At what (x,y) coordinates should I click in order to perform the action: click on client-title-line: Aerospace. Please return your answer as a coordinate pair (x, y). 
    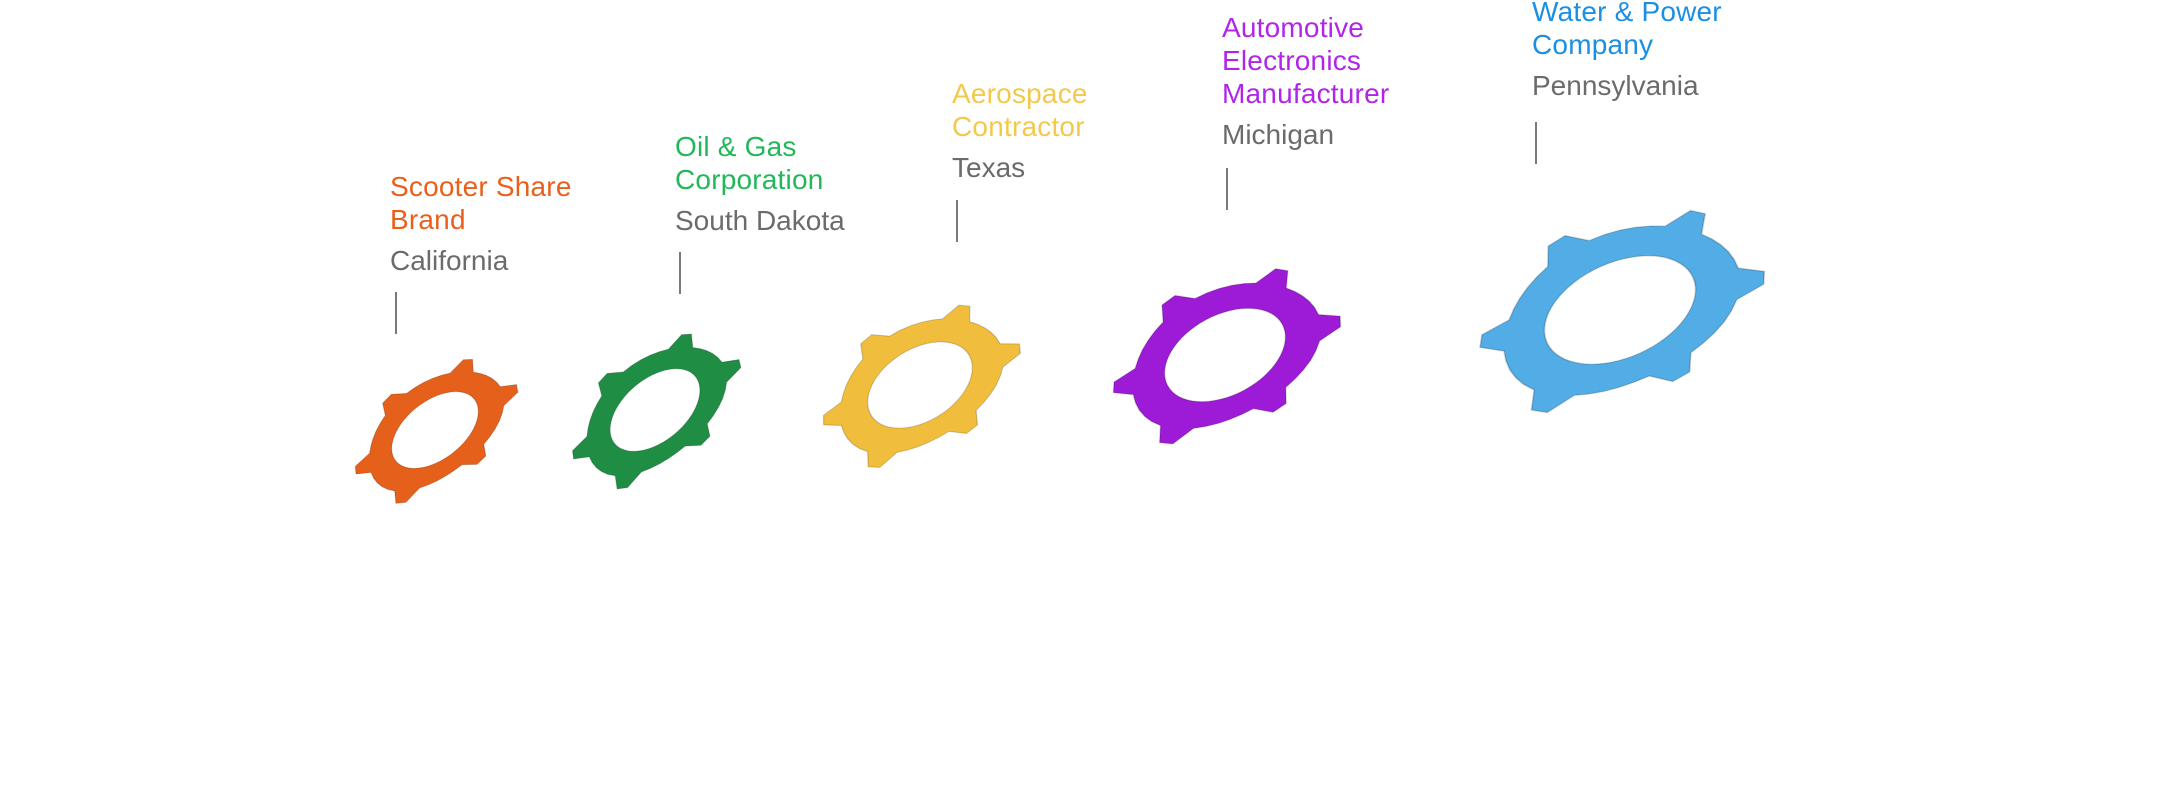
    Looking at the image, I should click on (1020, 93).